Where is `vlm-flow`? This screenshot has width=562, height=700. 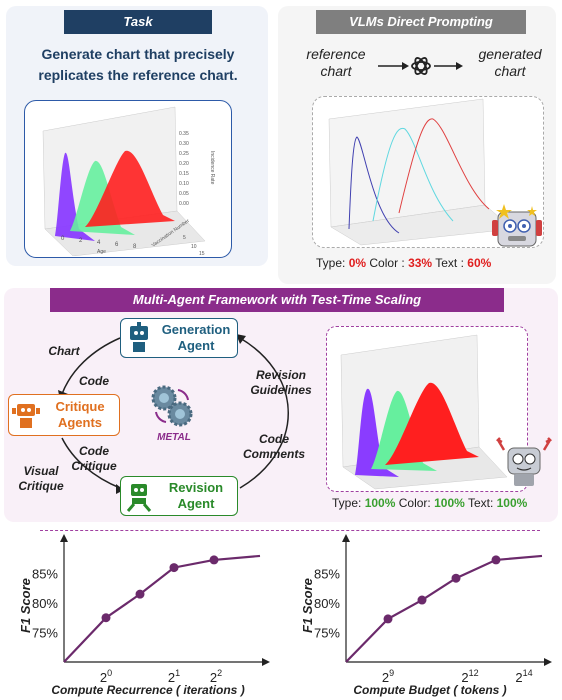 vlm-flow is located at coordinates (420, 66).